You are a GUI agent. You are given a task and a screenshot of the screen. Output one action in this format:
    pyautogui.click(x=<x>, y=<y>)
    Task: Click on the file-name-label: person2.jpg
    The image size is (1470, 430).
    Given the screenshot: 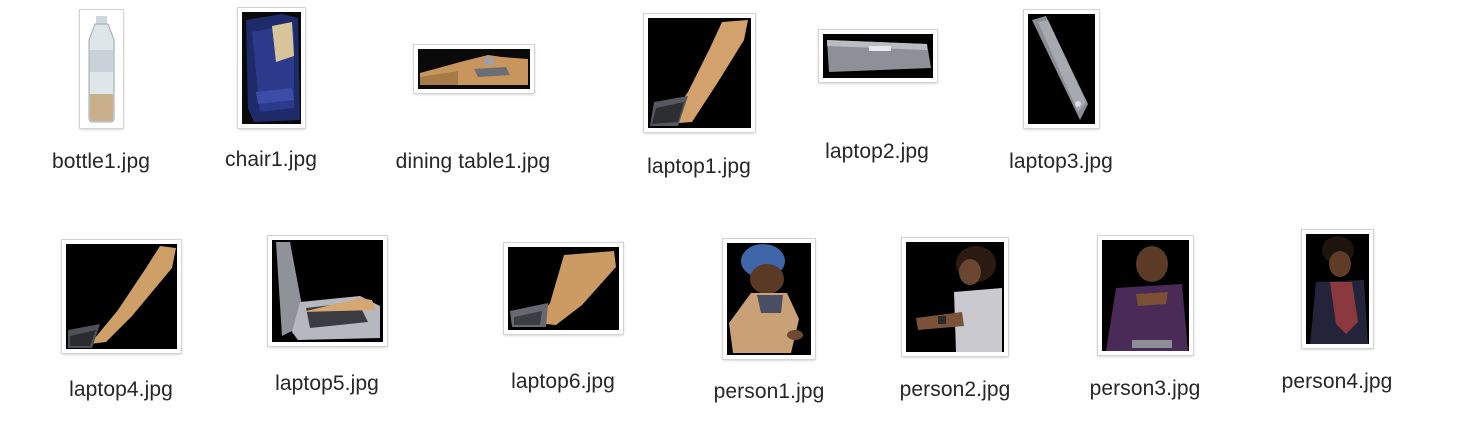 What is the action you would take?
    pyautogui.click(x=955, y=389)
    